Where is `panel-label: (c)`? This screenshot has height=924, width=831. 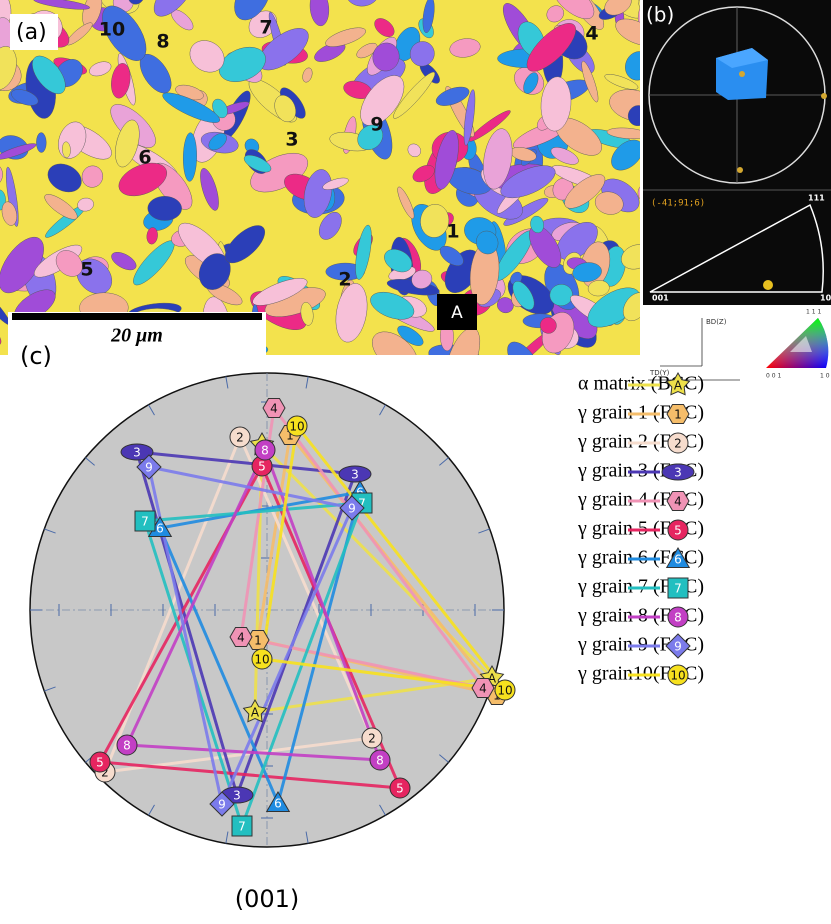
panel-label: (c) is located at coordinates (36, 356).